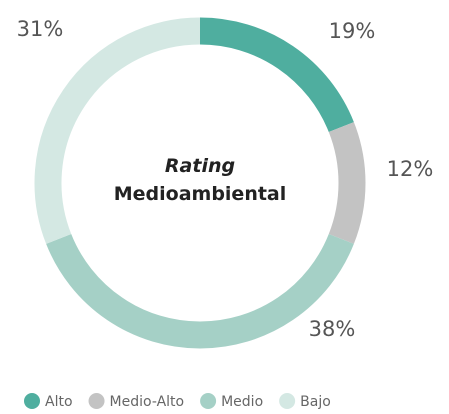 Image resolution: width=449 pixels, height=414 pixels. I want to click on data-label: 31%, so click(40, 29).